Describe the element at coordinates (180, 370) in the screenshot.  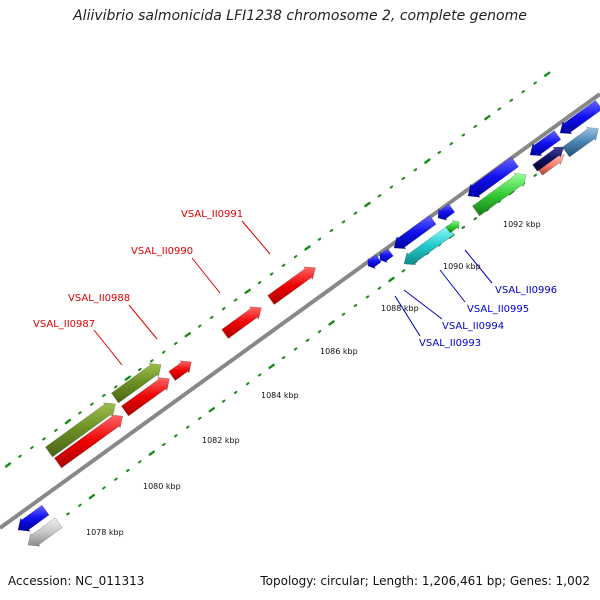
I see `gene-VSAL_II0990-small` at that location.